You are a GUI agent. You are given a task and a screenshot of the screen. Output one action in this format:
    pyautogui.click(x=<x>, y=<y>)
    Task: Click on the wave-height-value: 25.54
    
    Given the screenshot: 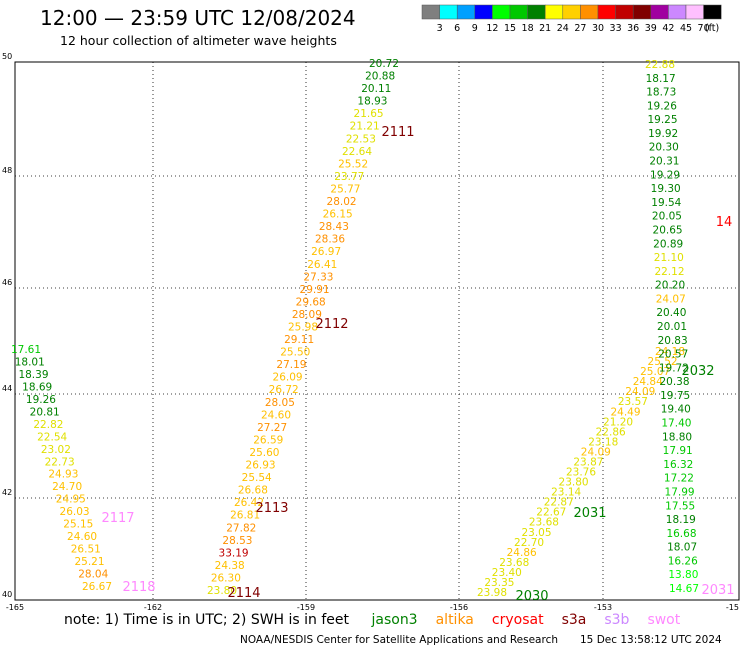 What is the action you would take?
    pyautogui.click(x=257, y=478)
    